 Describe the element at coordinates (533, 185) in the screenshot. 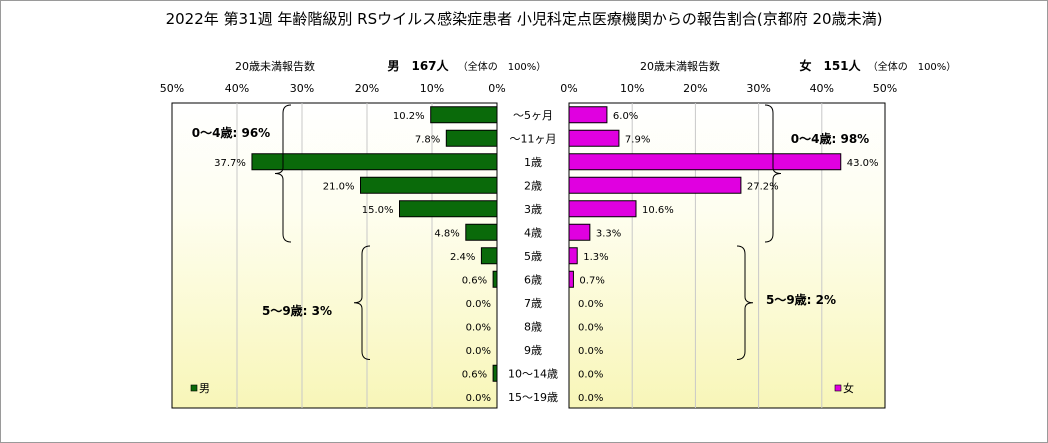

I see `category-label: 2歳` at that location.